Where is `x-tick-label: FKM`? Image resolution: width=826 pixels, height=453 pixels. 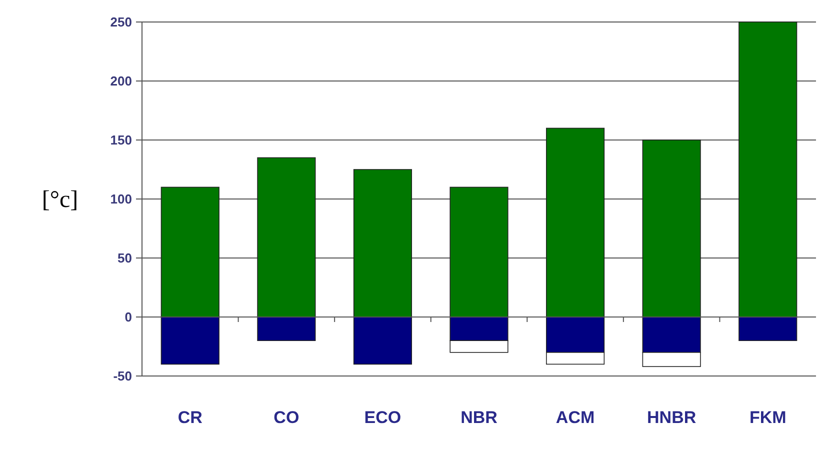
x-tick-label: FKM is located at coordinates (767, 417).